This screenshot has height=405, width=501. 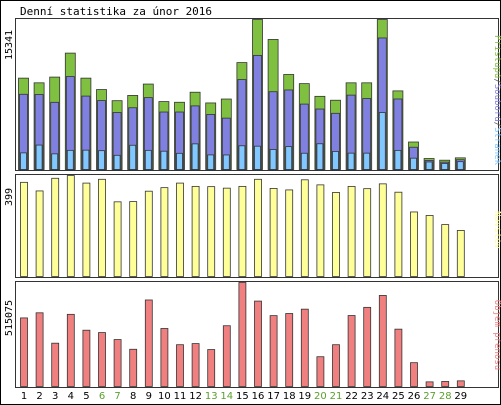 I want to click on x-tick-label: 23, so click(x=367, y=396).